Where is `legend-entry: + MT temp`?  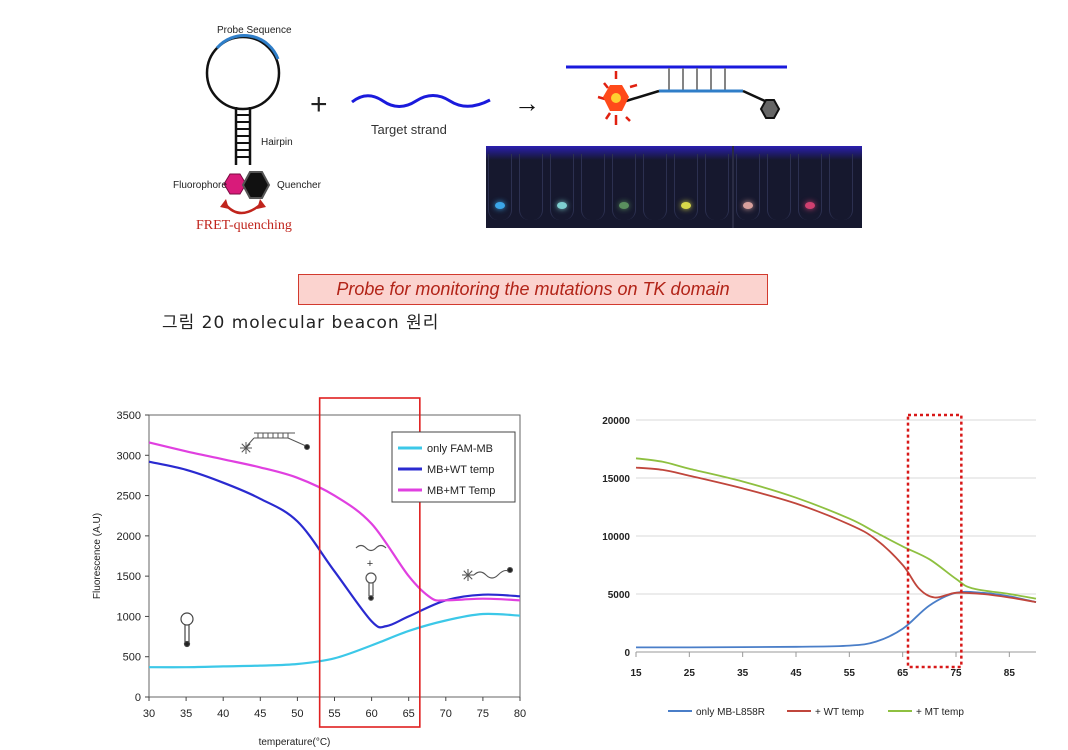
legend-entry: + MT temp is located at coordinates (940, 712).